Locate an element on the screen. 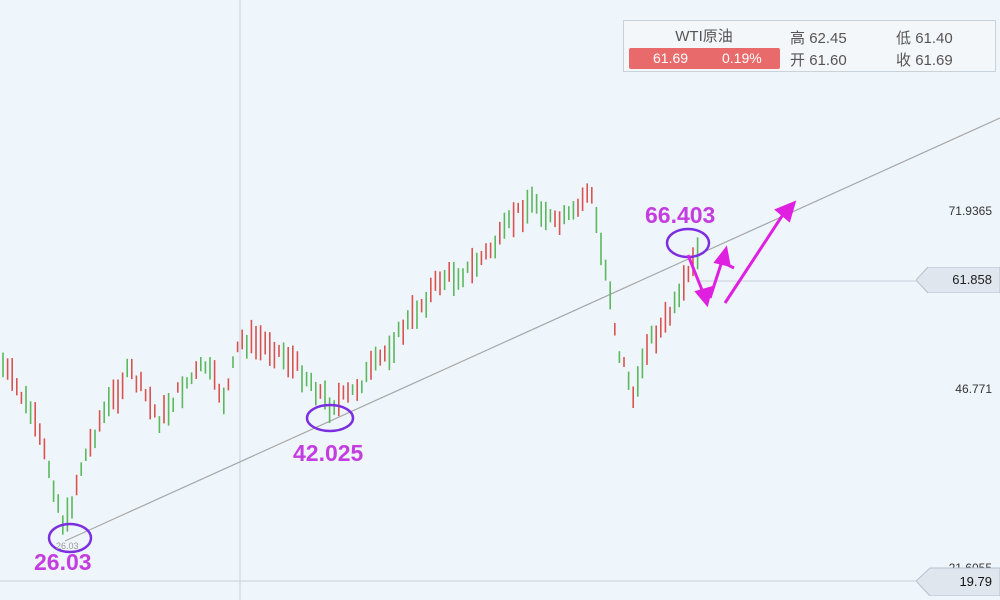 The width and height of the screenshot is (1000, 600). high-stat: 高 62.45 is located at coordinates (818, 37).